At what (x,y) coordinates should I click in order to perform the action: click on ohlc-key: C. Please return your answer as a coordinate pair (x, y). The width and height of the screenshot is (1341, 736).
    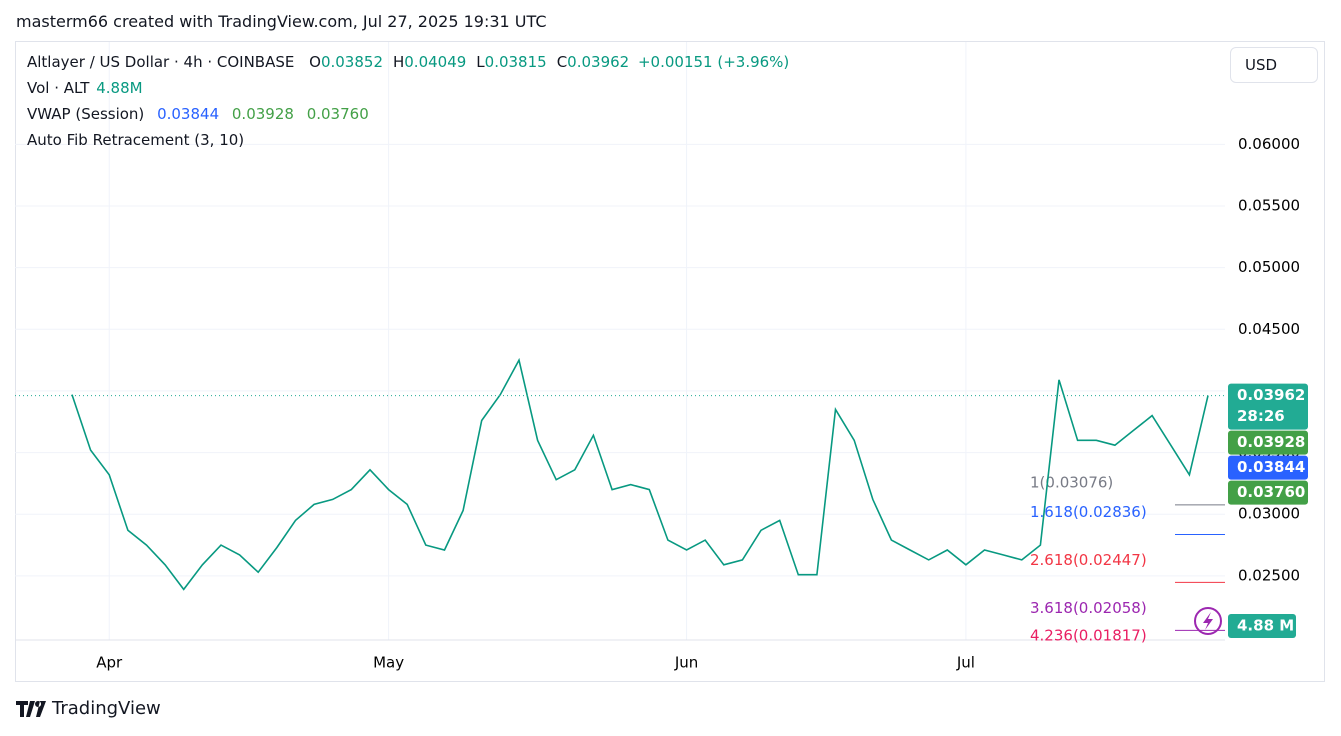
    Looking at the image, I should click on (562, 62).